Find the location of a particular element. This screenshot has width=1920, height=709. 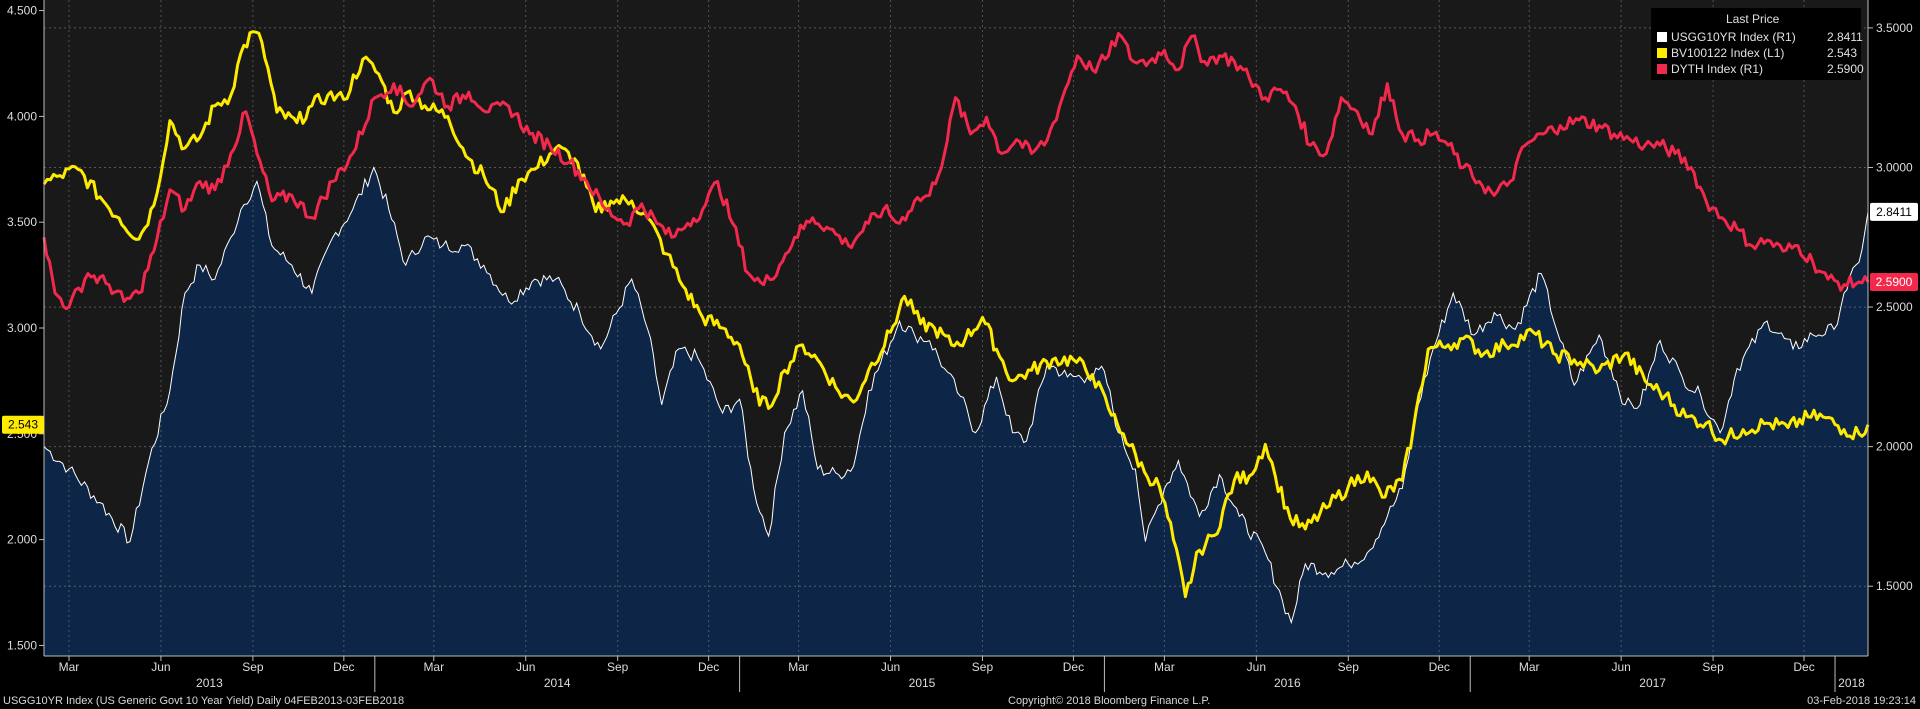

x-month-label-9: Jun is located at coordinates (890, 667).